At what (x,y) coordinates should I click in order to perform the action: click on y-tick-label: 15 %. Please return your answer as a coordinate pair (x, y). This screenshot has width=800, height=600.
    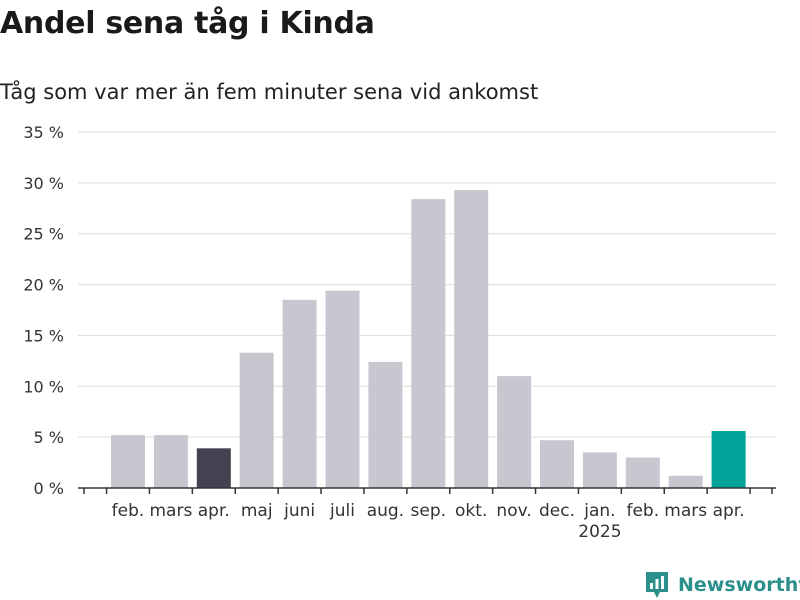
    Looking at the image, I should click on (43, 335).